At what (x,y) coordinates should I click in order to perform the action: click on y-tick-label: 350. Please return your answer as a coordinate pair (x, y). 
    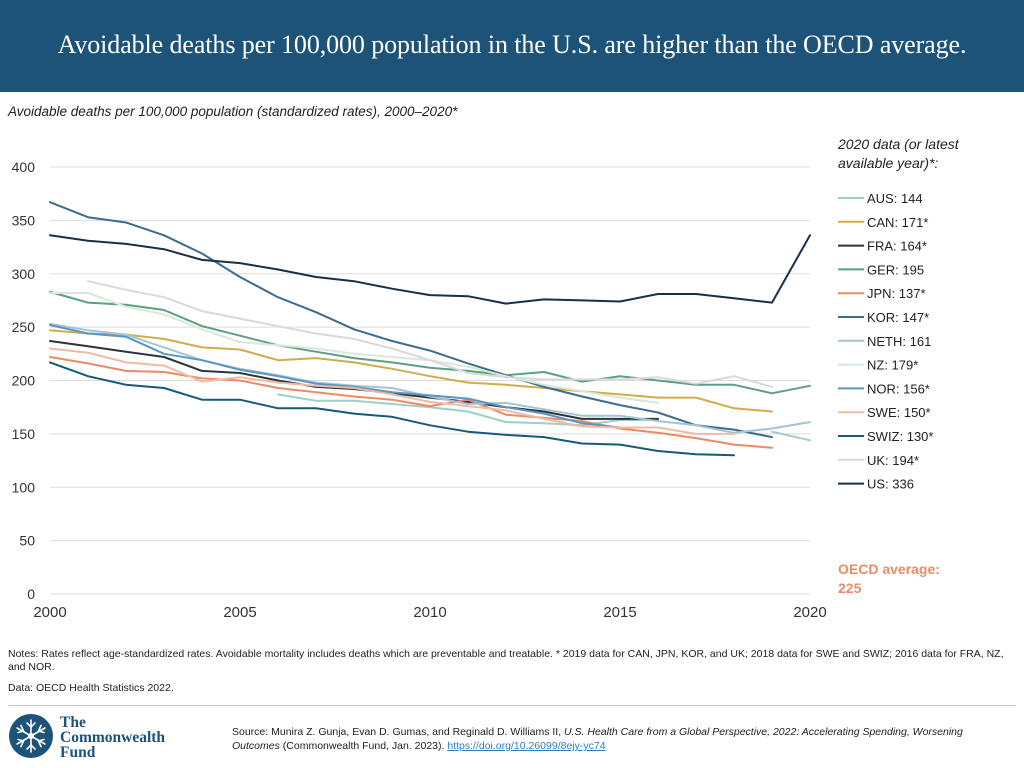
    Looking at the image, I should click on (24, 220).